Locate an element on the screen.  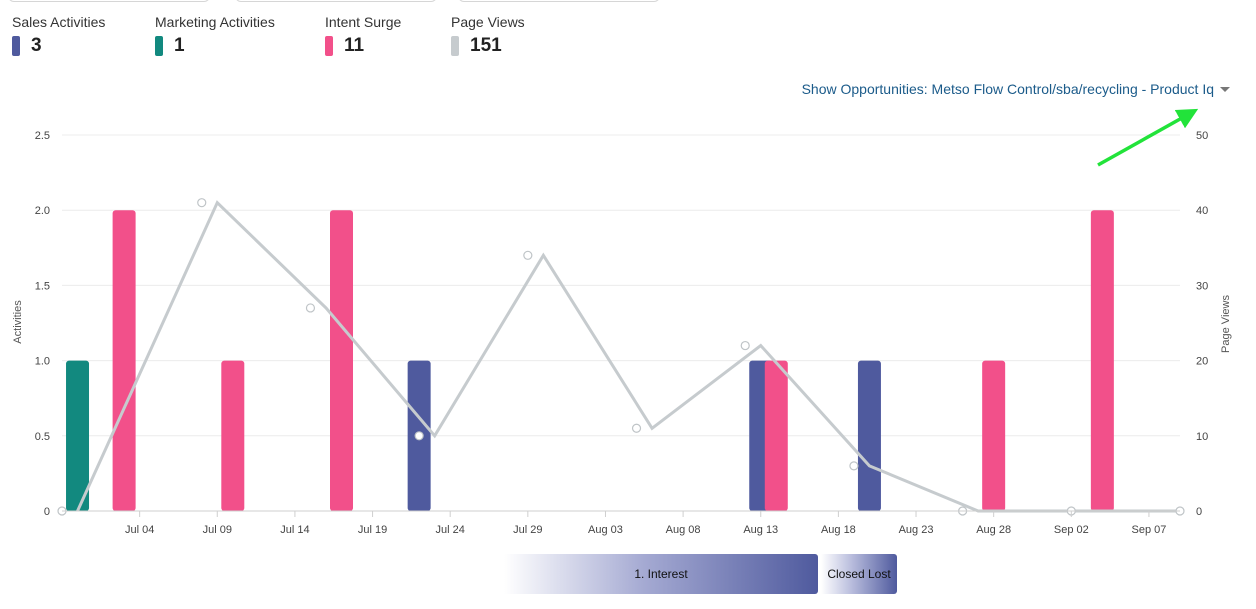
x-tick-label: Jul 14 is located at coordinates (294, 530).